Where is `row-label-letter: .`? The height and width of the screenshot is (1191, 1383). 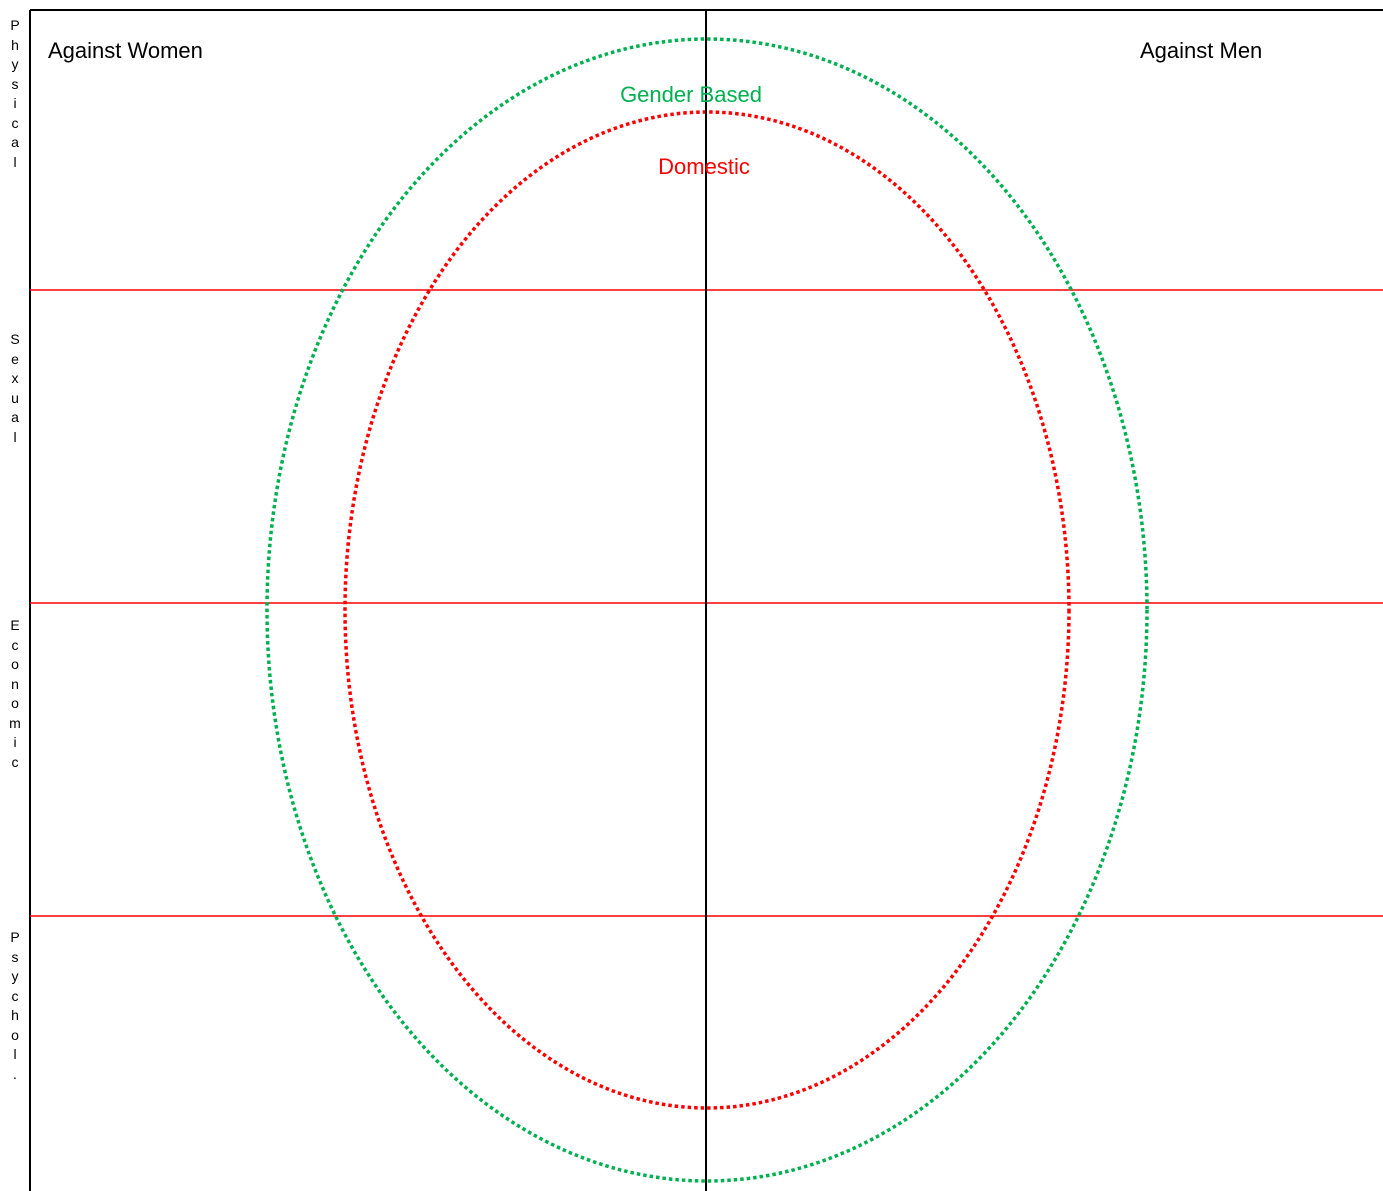 row-label-letter: . is located at coordinates (15, 1073).